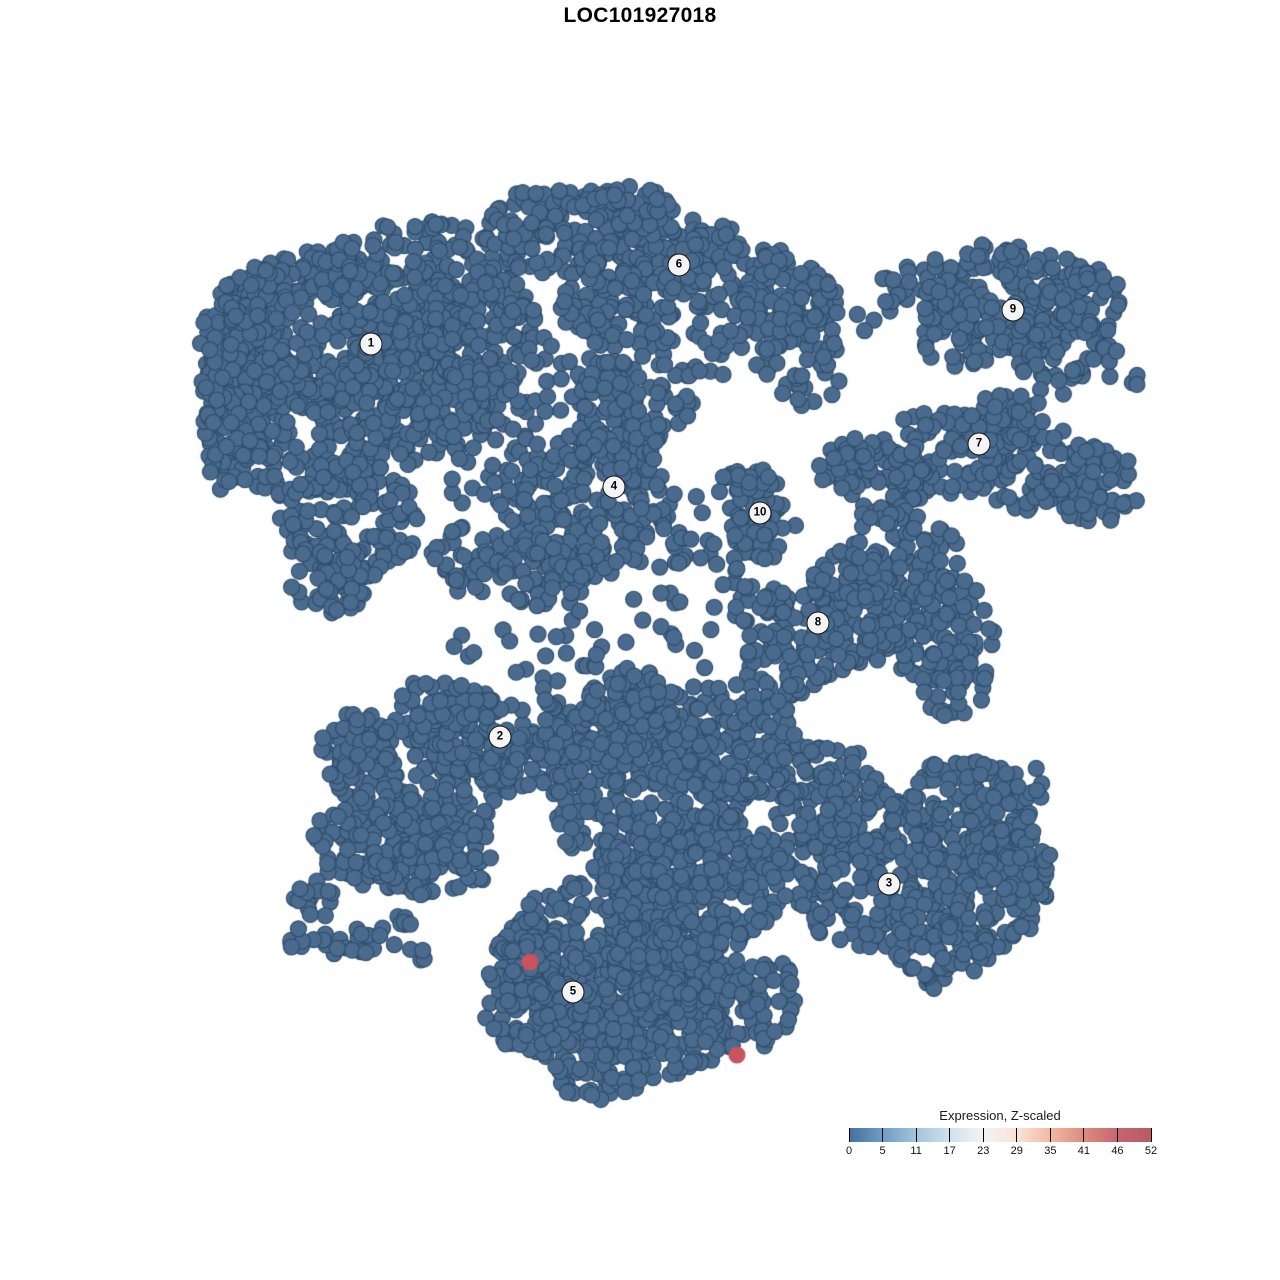 The image size is (1280, 1280). I want to click on colorbar-tick-label: 0, so click(849, 1151).